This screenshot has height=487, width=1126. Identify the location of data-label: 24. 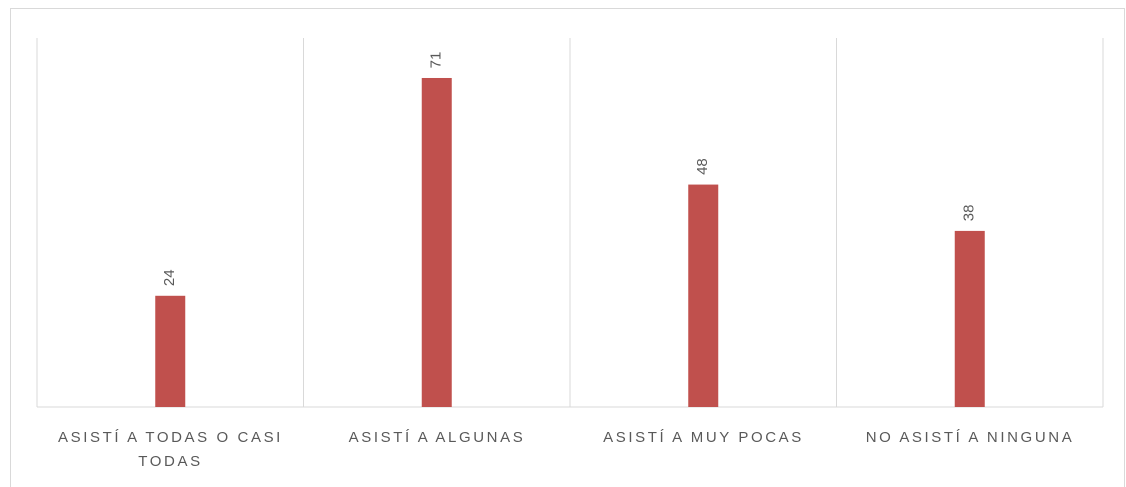
(169, 277).